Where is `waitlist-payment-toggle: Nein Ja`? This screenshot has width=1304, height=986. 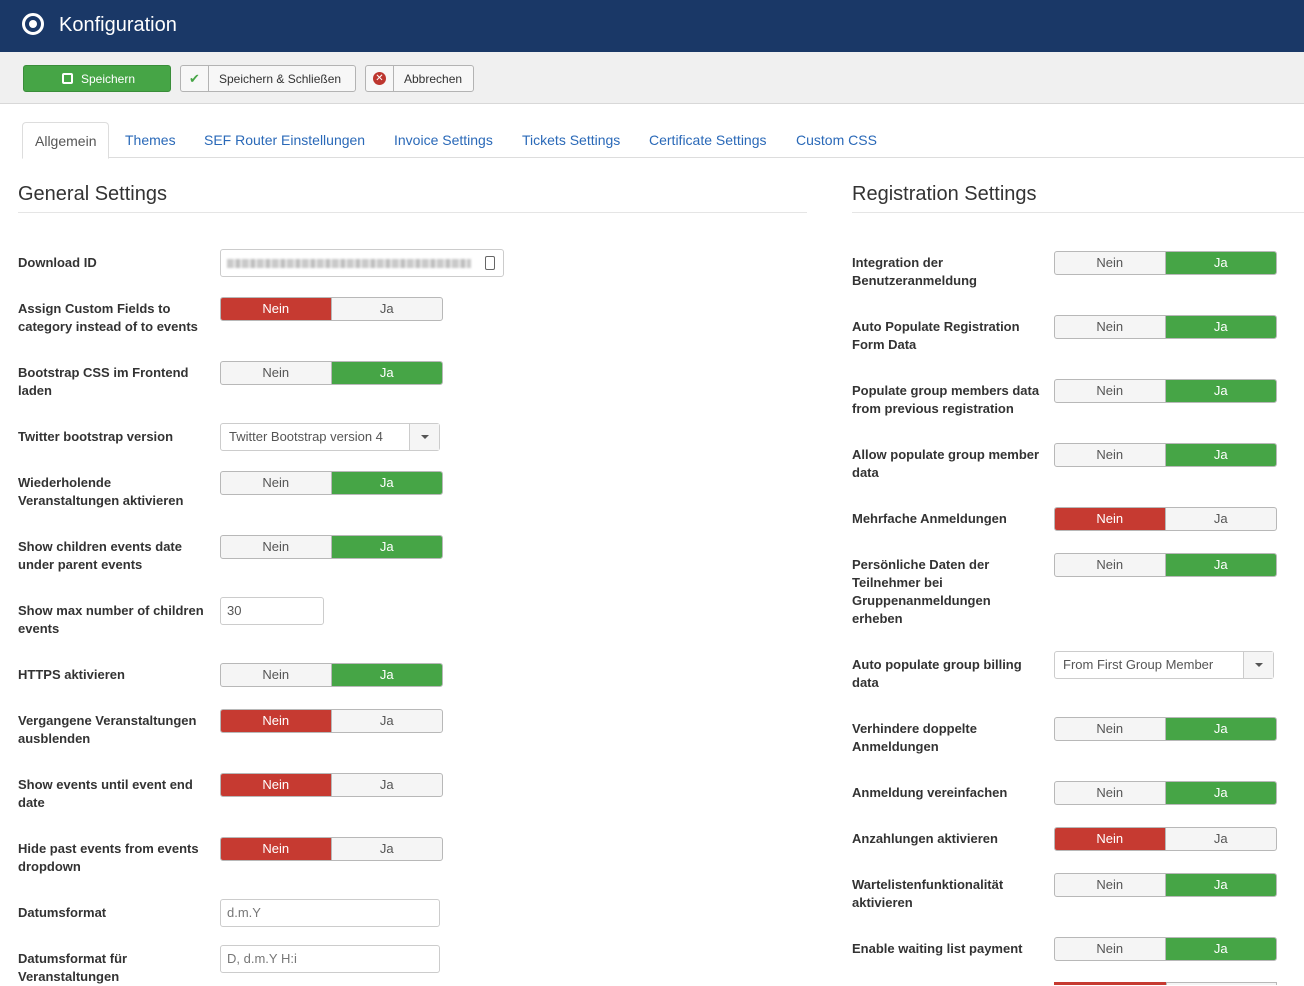
waitlist-payment-toggle: Nein Ja is located at coordinates (1165, 949).